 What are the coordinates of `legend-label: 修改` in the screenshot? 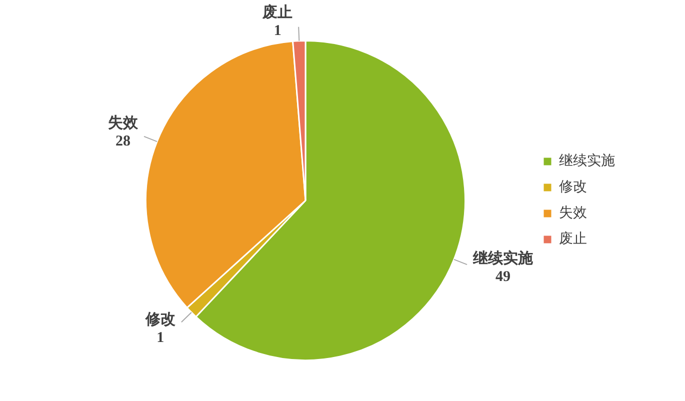 It's located at (573, 187).